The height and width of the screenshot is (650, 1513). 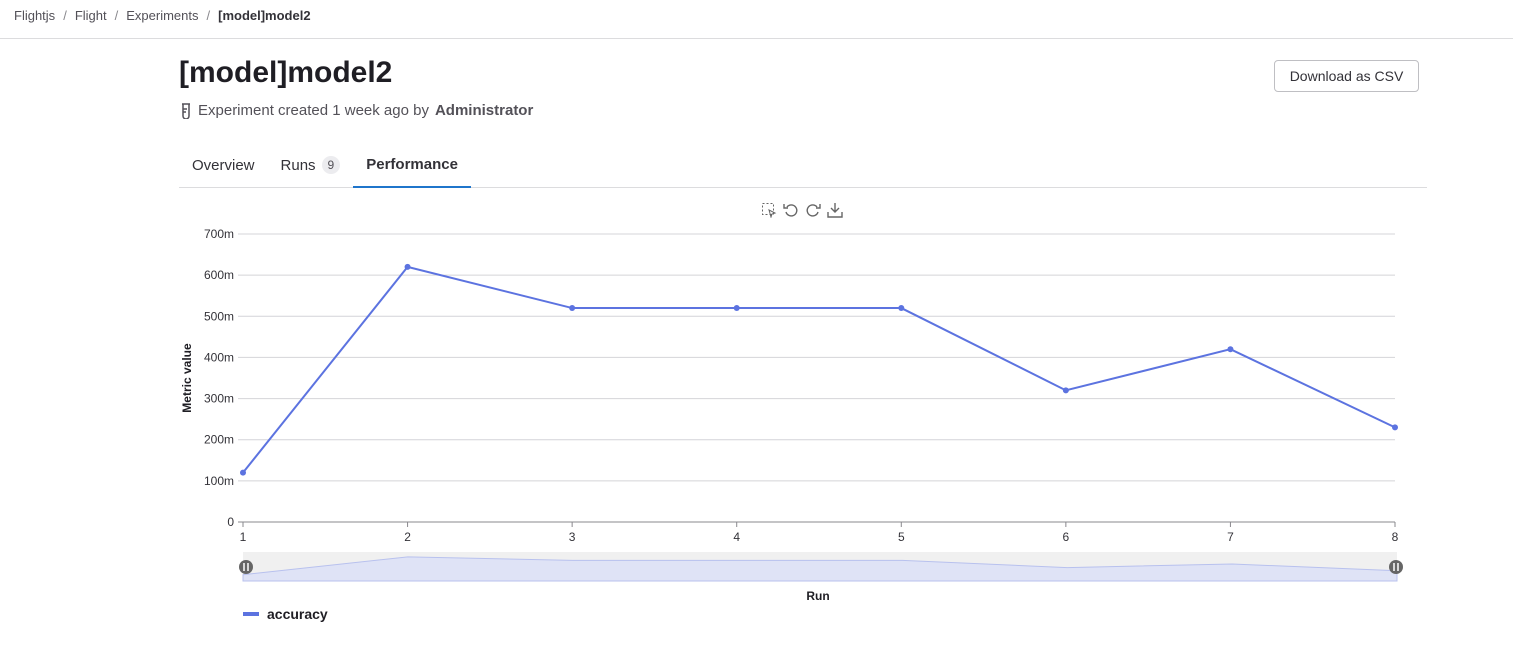 I want to click on download-icon, so click(x=835, y=210).